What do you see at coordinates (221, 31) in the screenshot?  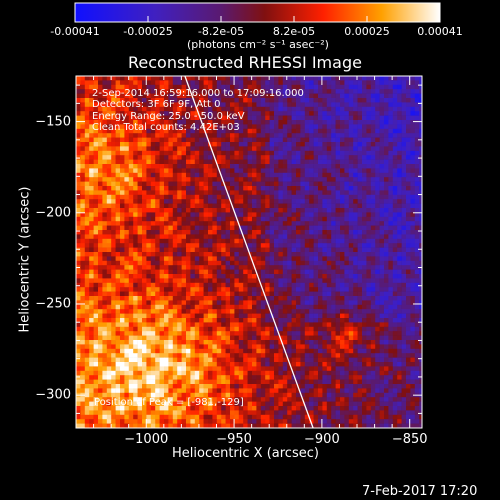 I see `colorbar-tick-label: -8.2e-05` at bounding box center [221, 31].